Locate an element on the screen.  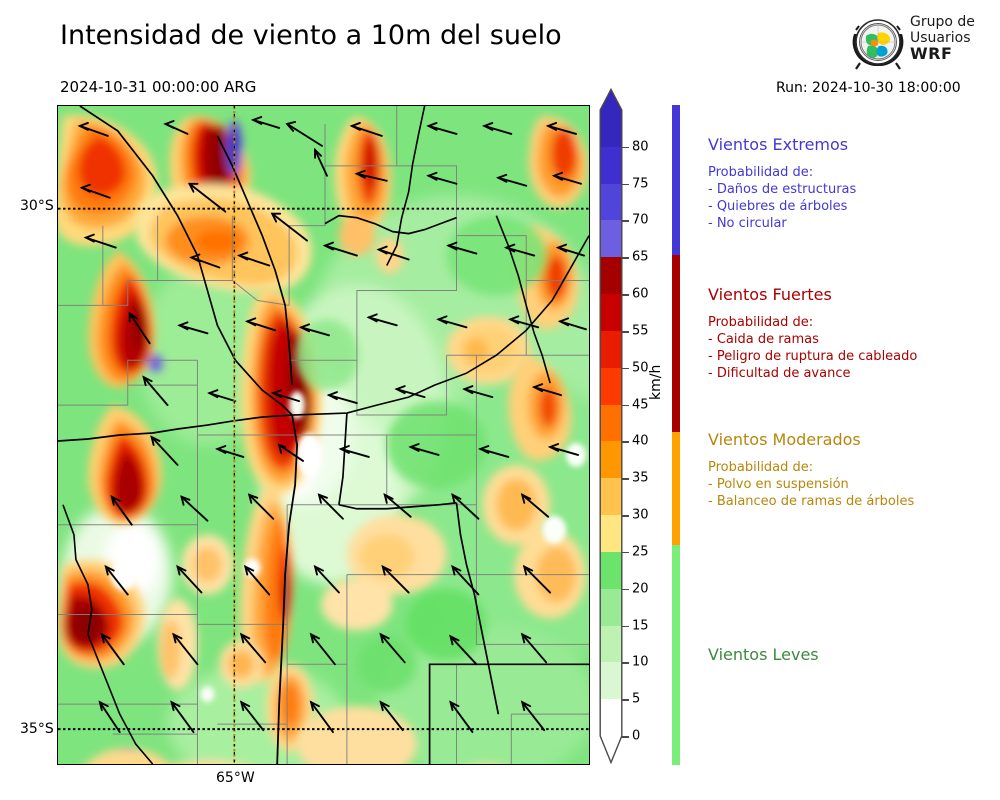
legend-item: - Quiebres de árboles is located at coordinates (778, 206).